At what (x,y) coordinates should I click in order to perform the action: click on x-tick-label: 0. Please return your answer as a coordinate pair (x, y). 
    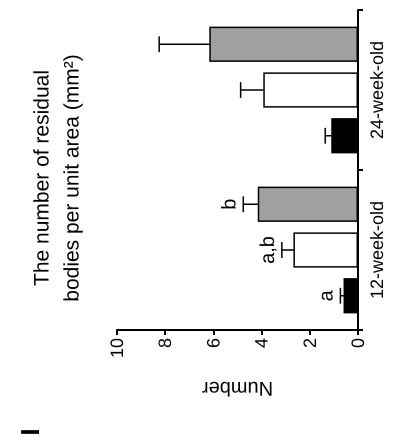
    Looking at the image, I should click on (358, 343).